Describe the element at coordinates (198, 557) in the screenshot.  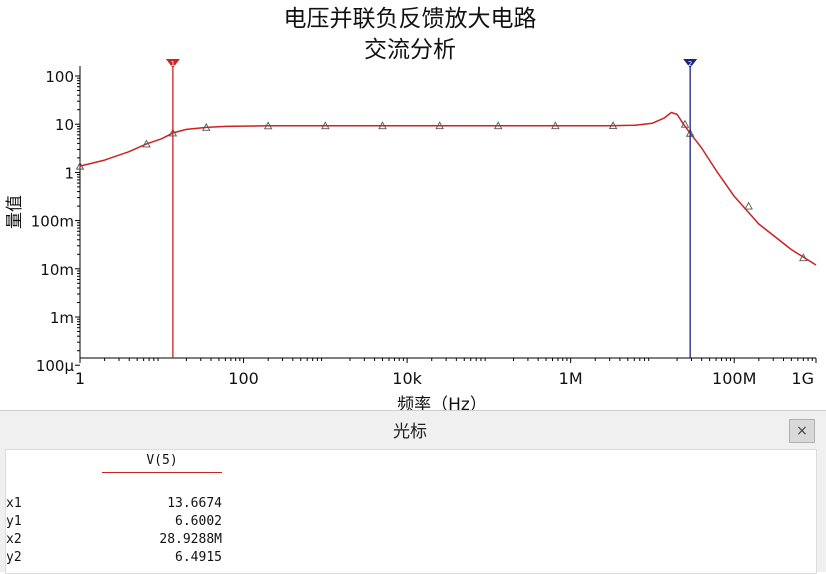
I see `row-value: 6.4915` at that location.